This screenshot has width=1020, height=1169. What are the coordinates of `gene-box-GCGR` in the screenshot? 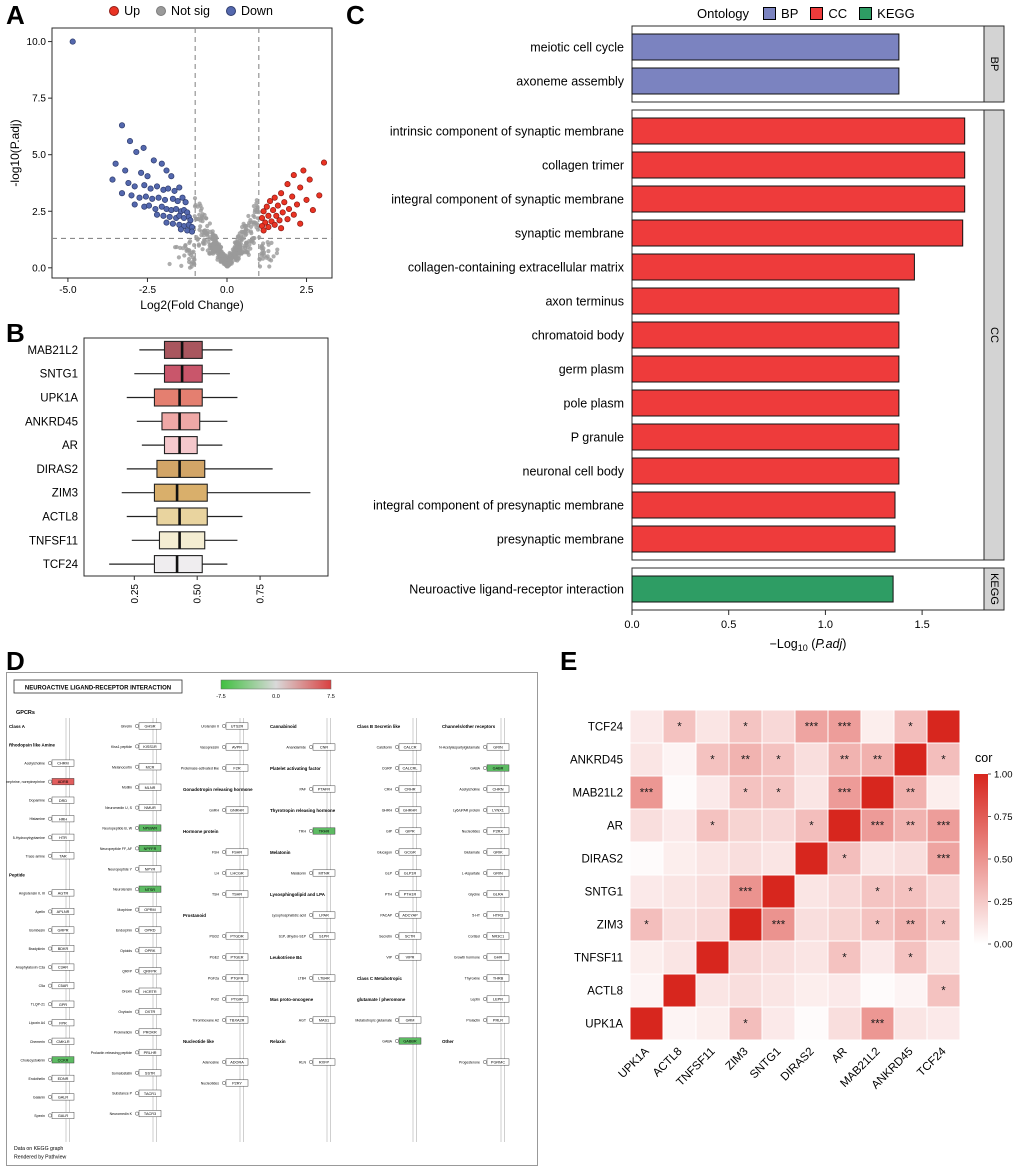 It's located at (410, 852).